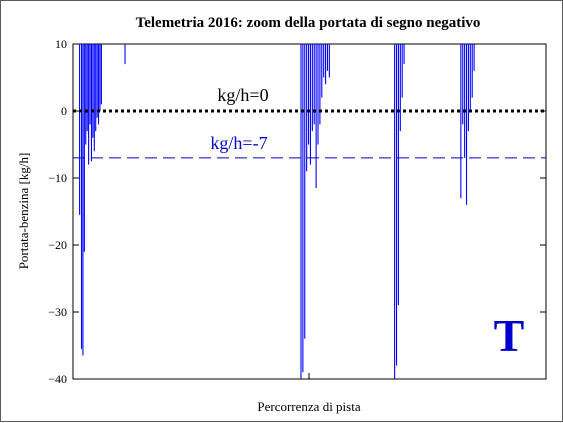 The height and width of the screenshot is (423, 563). Describe the element at coordinates (309, 134) in the screenshot. I see `reference-lines` at that location.